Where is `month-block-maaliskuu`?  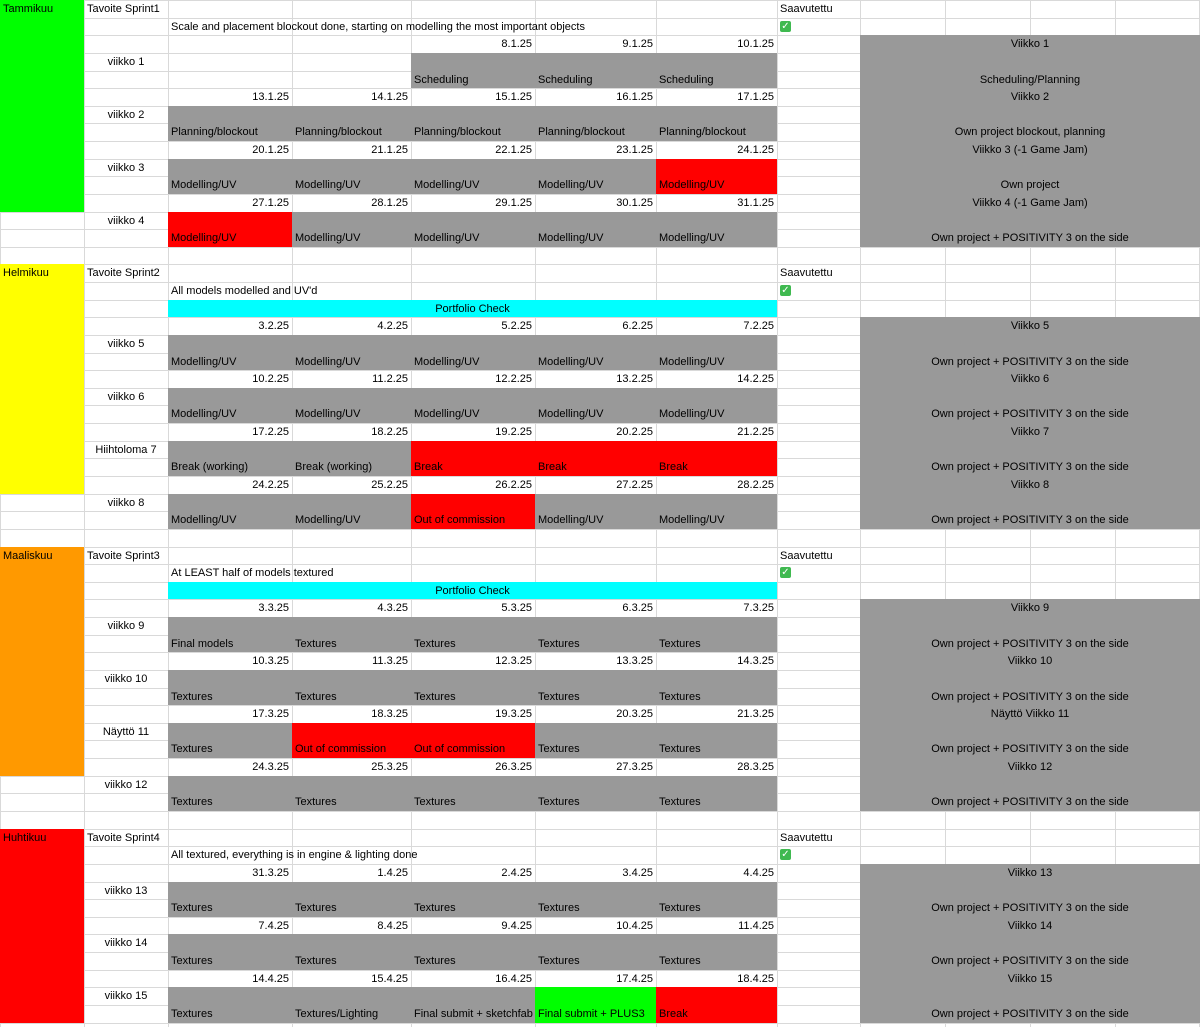 month-block-maaliskuu is located at coordinates (42, 661).